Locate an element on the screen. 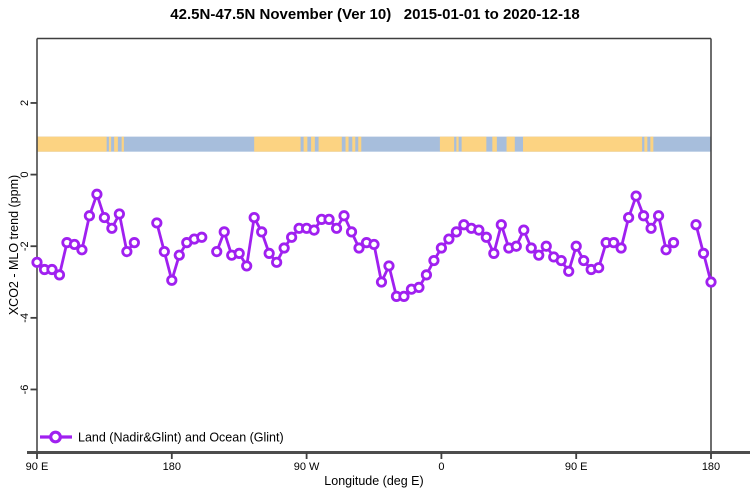  x-tick-label: 90 W is located at coordinates (307, 467).